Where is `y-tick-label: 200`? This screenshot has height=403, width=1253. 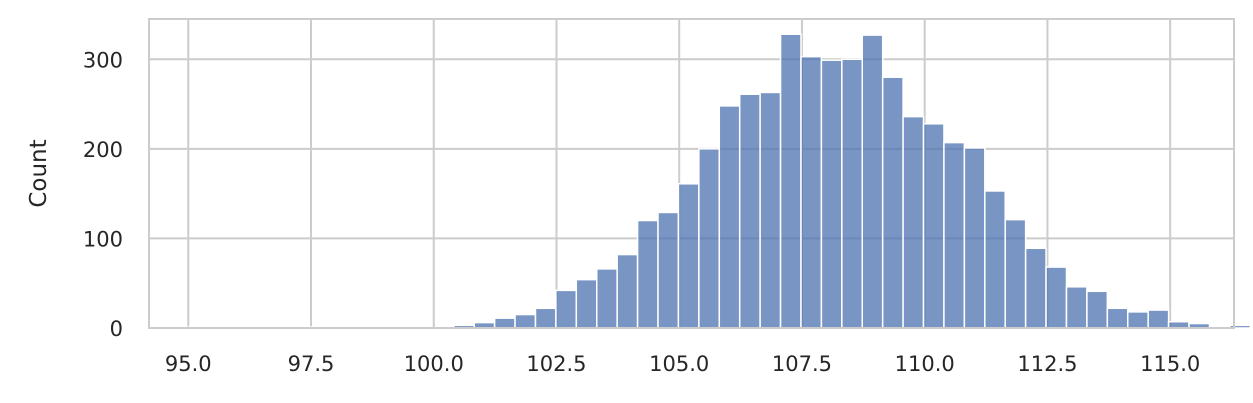
y-tick-label: 200 is located at coordinates (103, 150).